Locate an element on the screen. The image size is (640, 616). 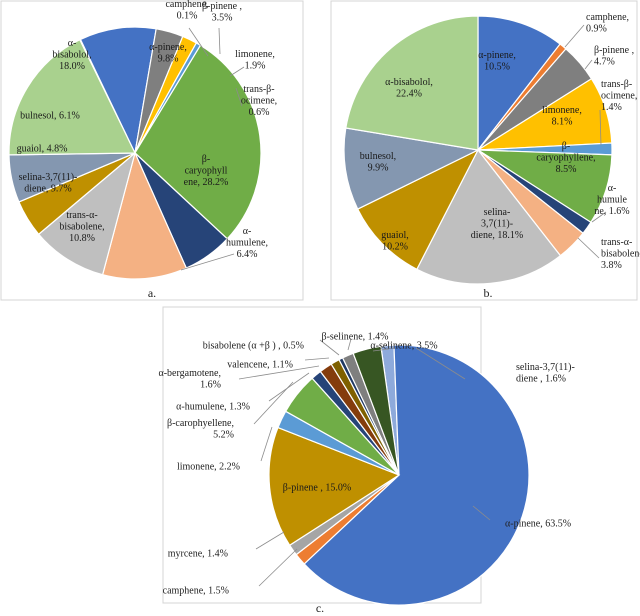
slice-label-b-10: bulnesol, 9.9% is located at coordinates (378, 162).